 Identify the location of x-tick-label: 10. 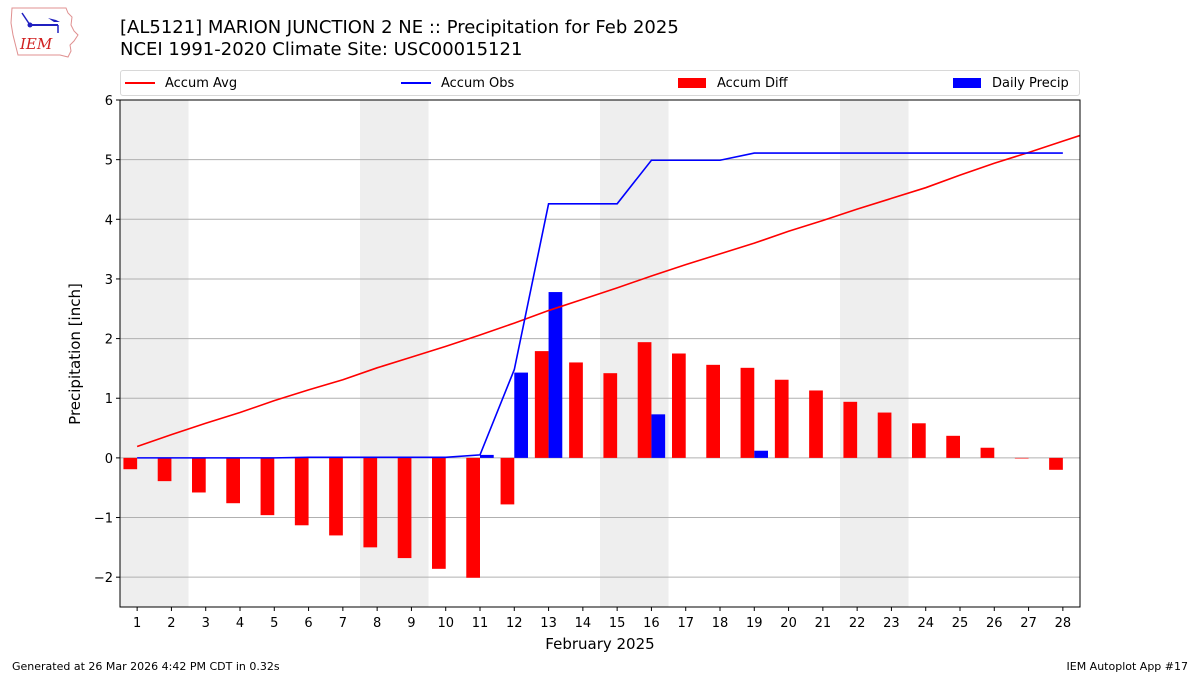
(445, 623).